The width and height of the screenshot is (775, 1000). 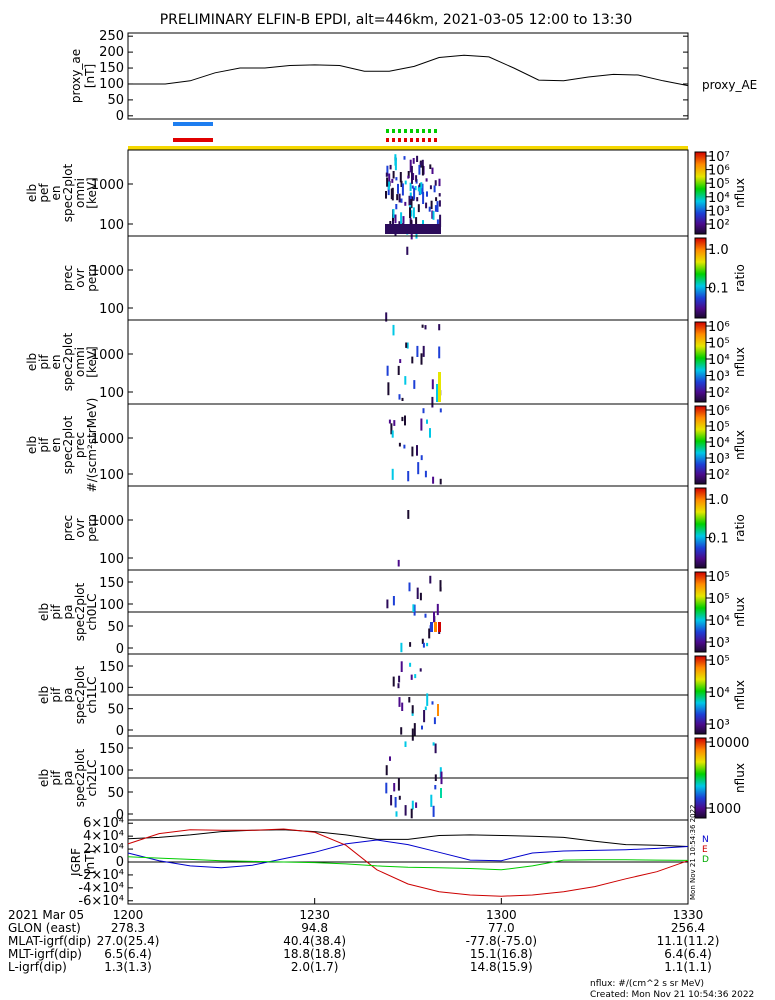 I want to click on tick-label: 150, so click(x=111, y=749).